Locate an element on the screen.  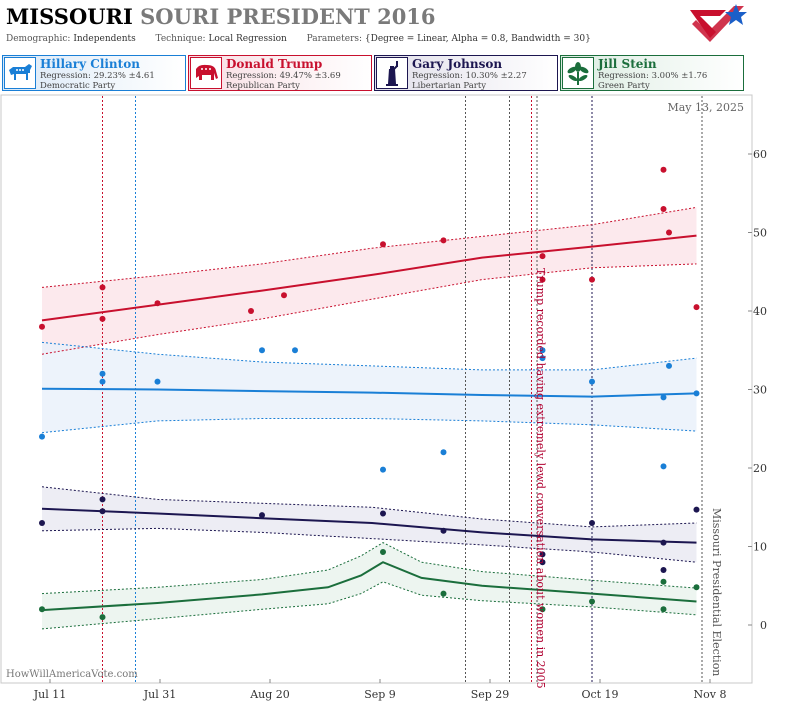
confidence-band-jill-stein is located at coordinates (369, 585).